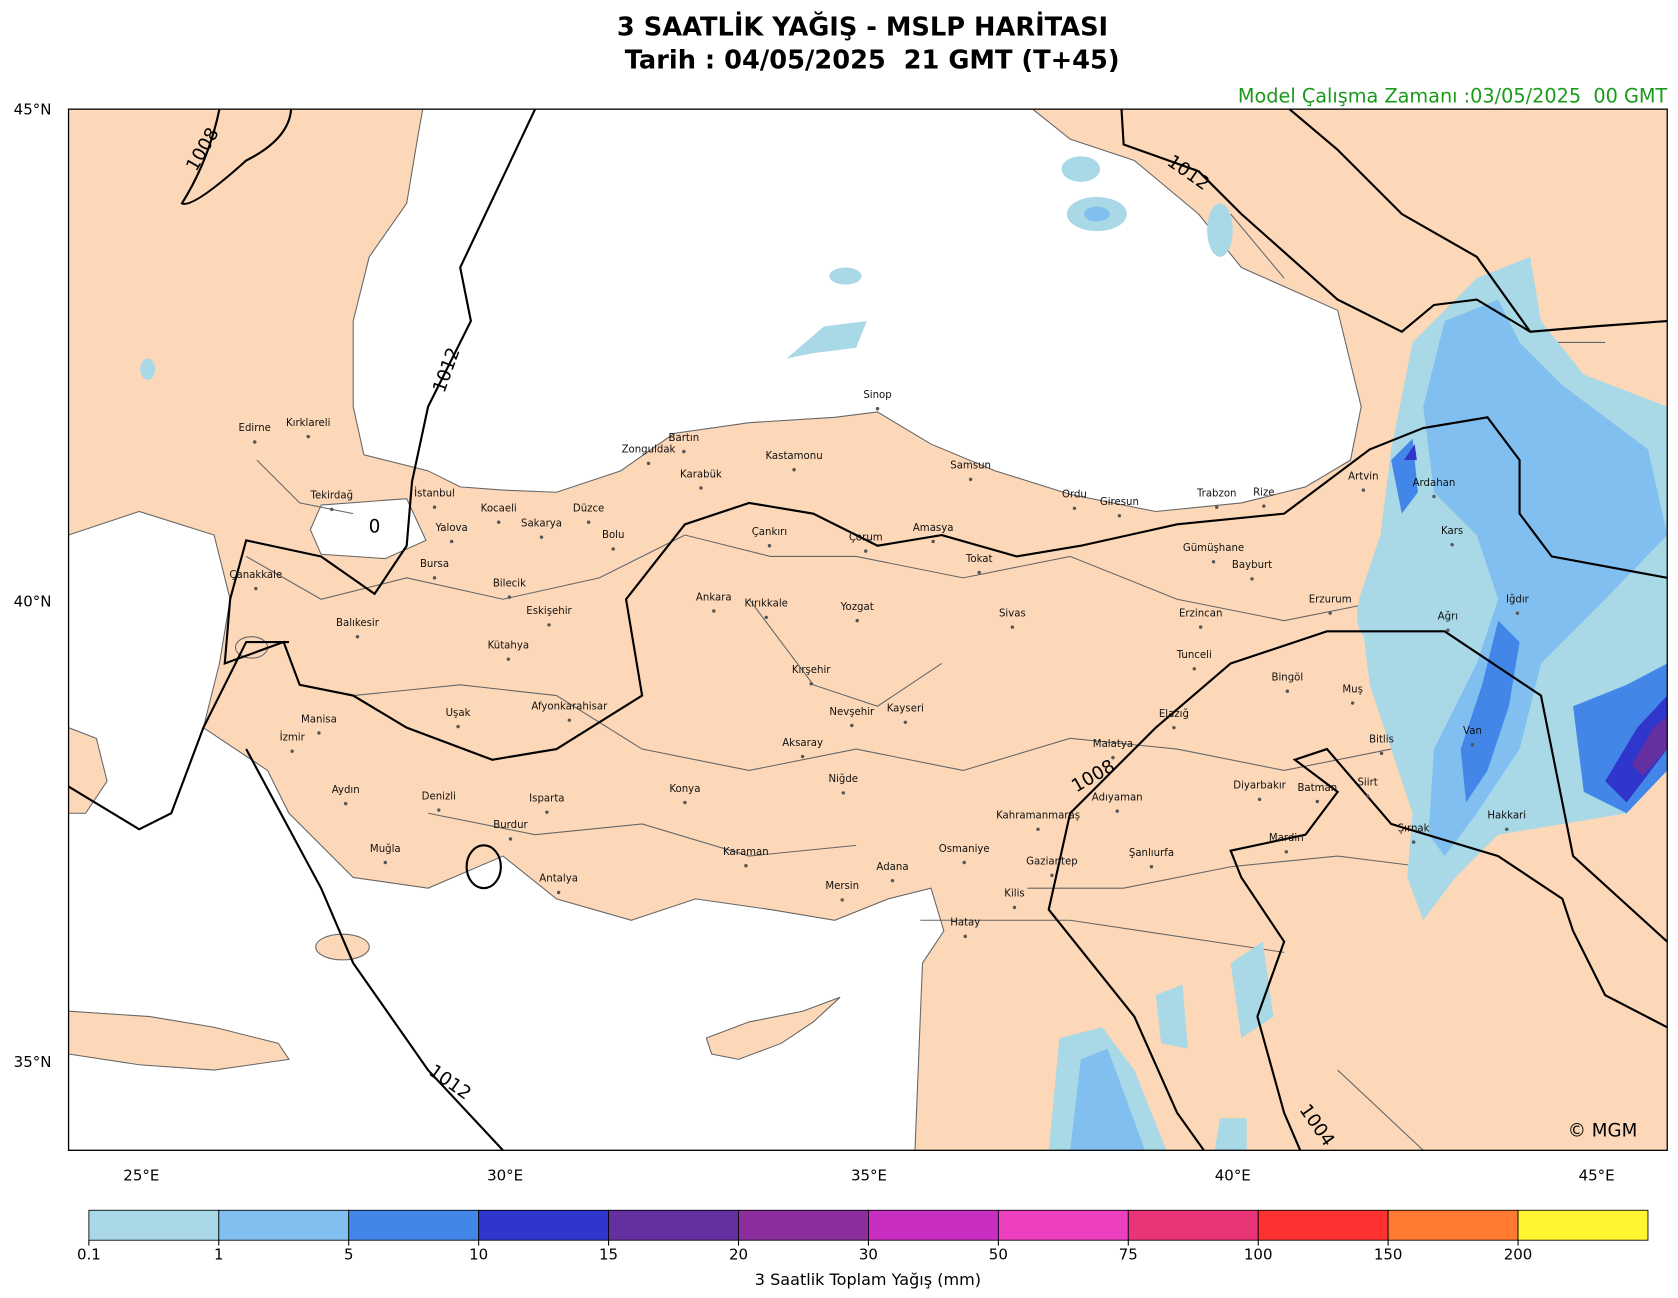  Describe the element at coordinates (979, 559) in the screenshot. I see `city-name: Tokat` at that location.